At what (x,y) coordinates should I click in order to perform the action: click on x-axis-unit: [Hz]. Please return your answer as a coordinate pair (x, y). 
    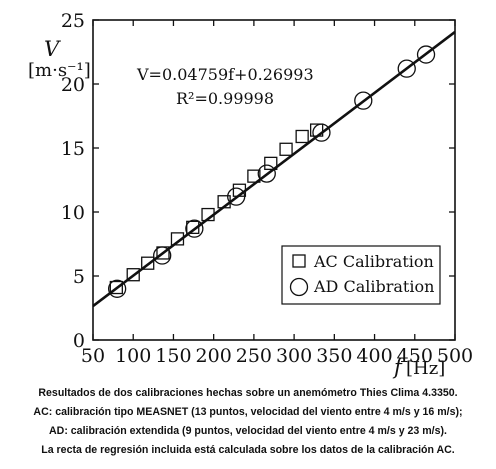
    Looking at the image, I should click on (425, 368).